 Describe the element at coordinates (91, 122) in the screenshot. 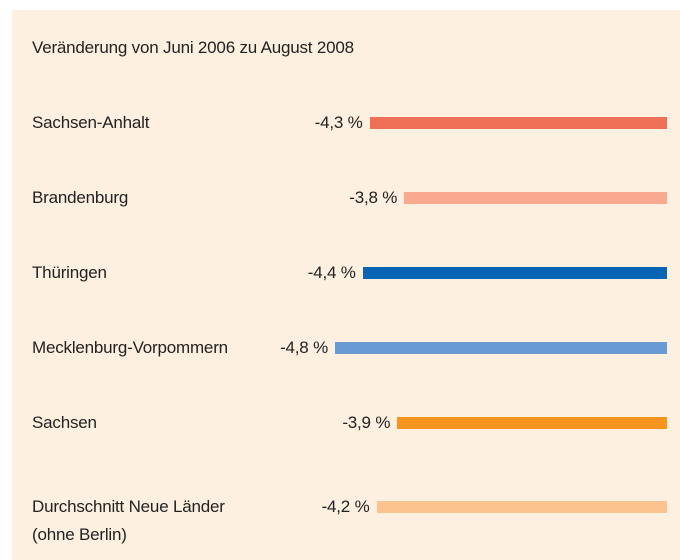

I see `category-label: Sachsen-Anhalt` at that location.